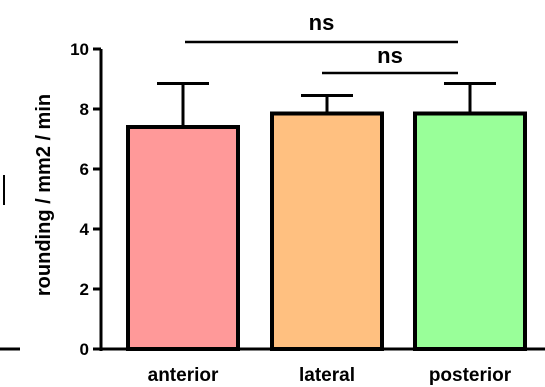 The height and width of the screenshot is (387, 545). Describe the element at coordinates (84, 349) in the screenshot. I see `y-tick-label-0: 0` at that location.